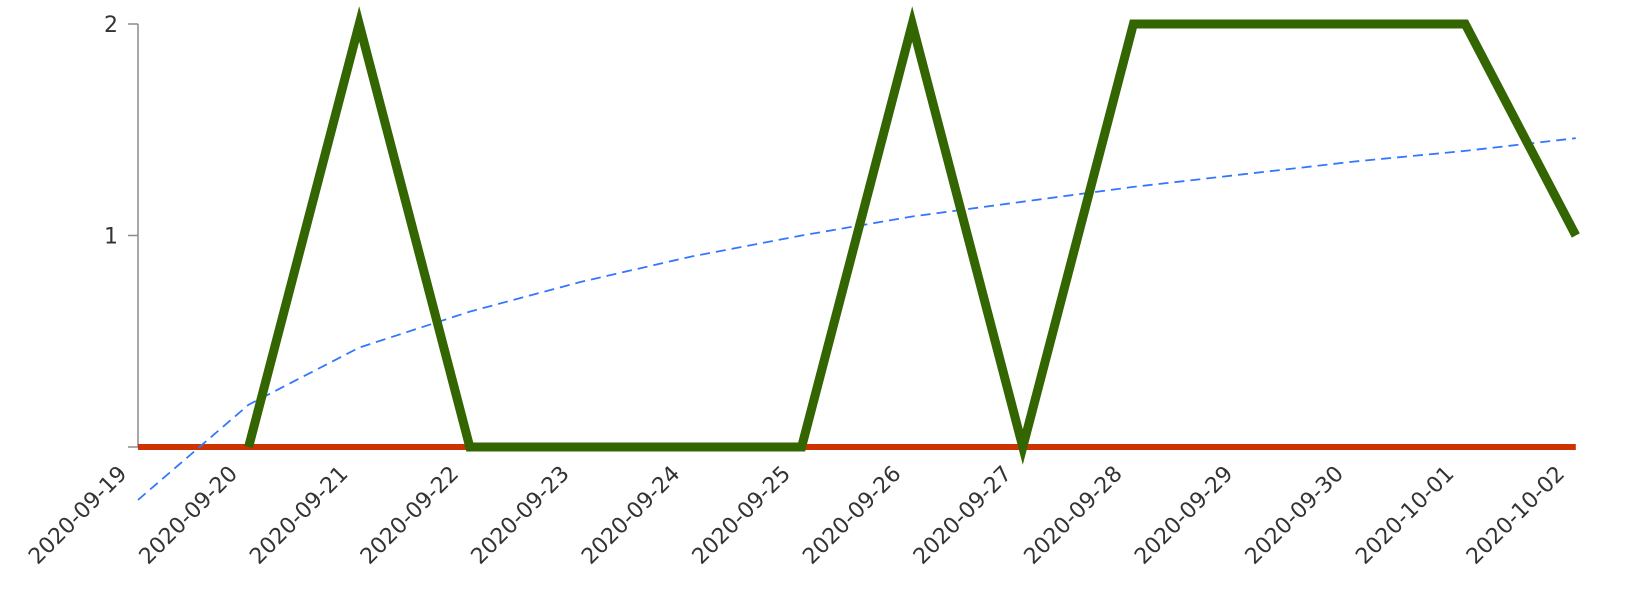 This screenshot has height=603, width=1629. What do you see at coordinates (189, 516) in the screenshot?
I see `x-tick-label: 2020-09-20` at bounding box center [189, 516].